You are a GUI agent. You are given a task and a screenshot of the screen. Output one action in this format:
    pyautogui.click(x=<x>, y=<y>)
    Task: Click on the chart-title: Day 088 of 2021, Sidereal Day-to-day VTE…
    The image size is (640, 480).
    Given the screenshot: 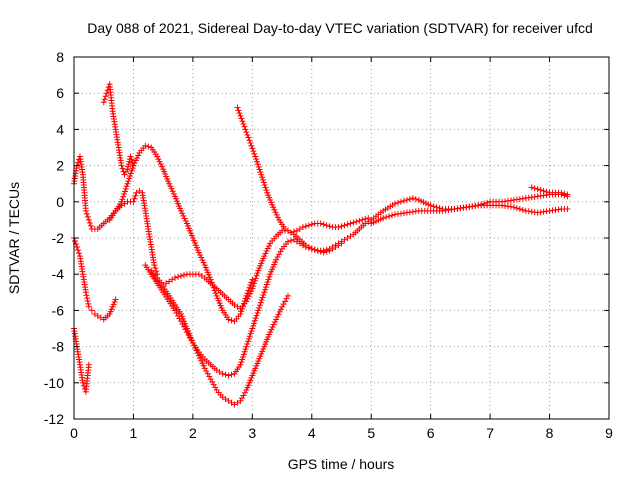 What is the action you would take?
    pyautogui.click(x=340, y=28)
    